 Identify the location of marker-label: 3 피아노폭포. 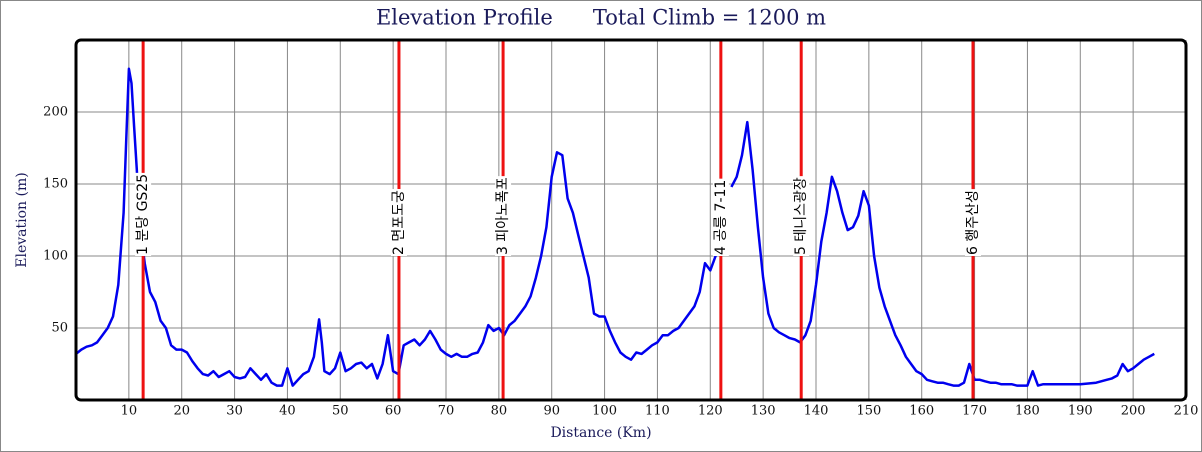
(503, 216).